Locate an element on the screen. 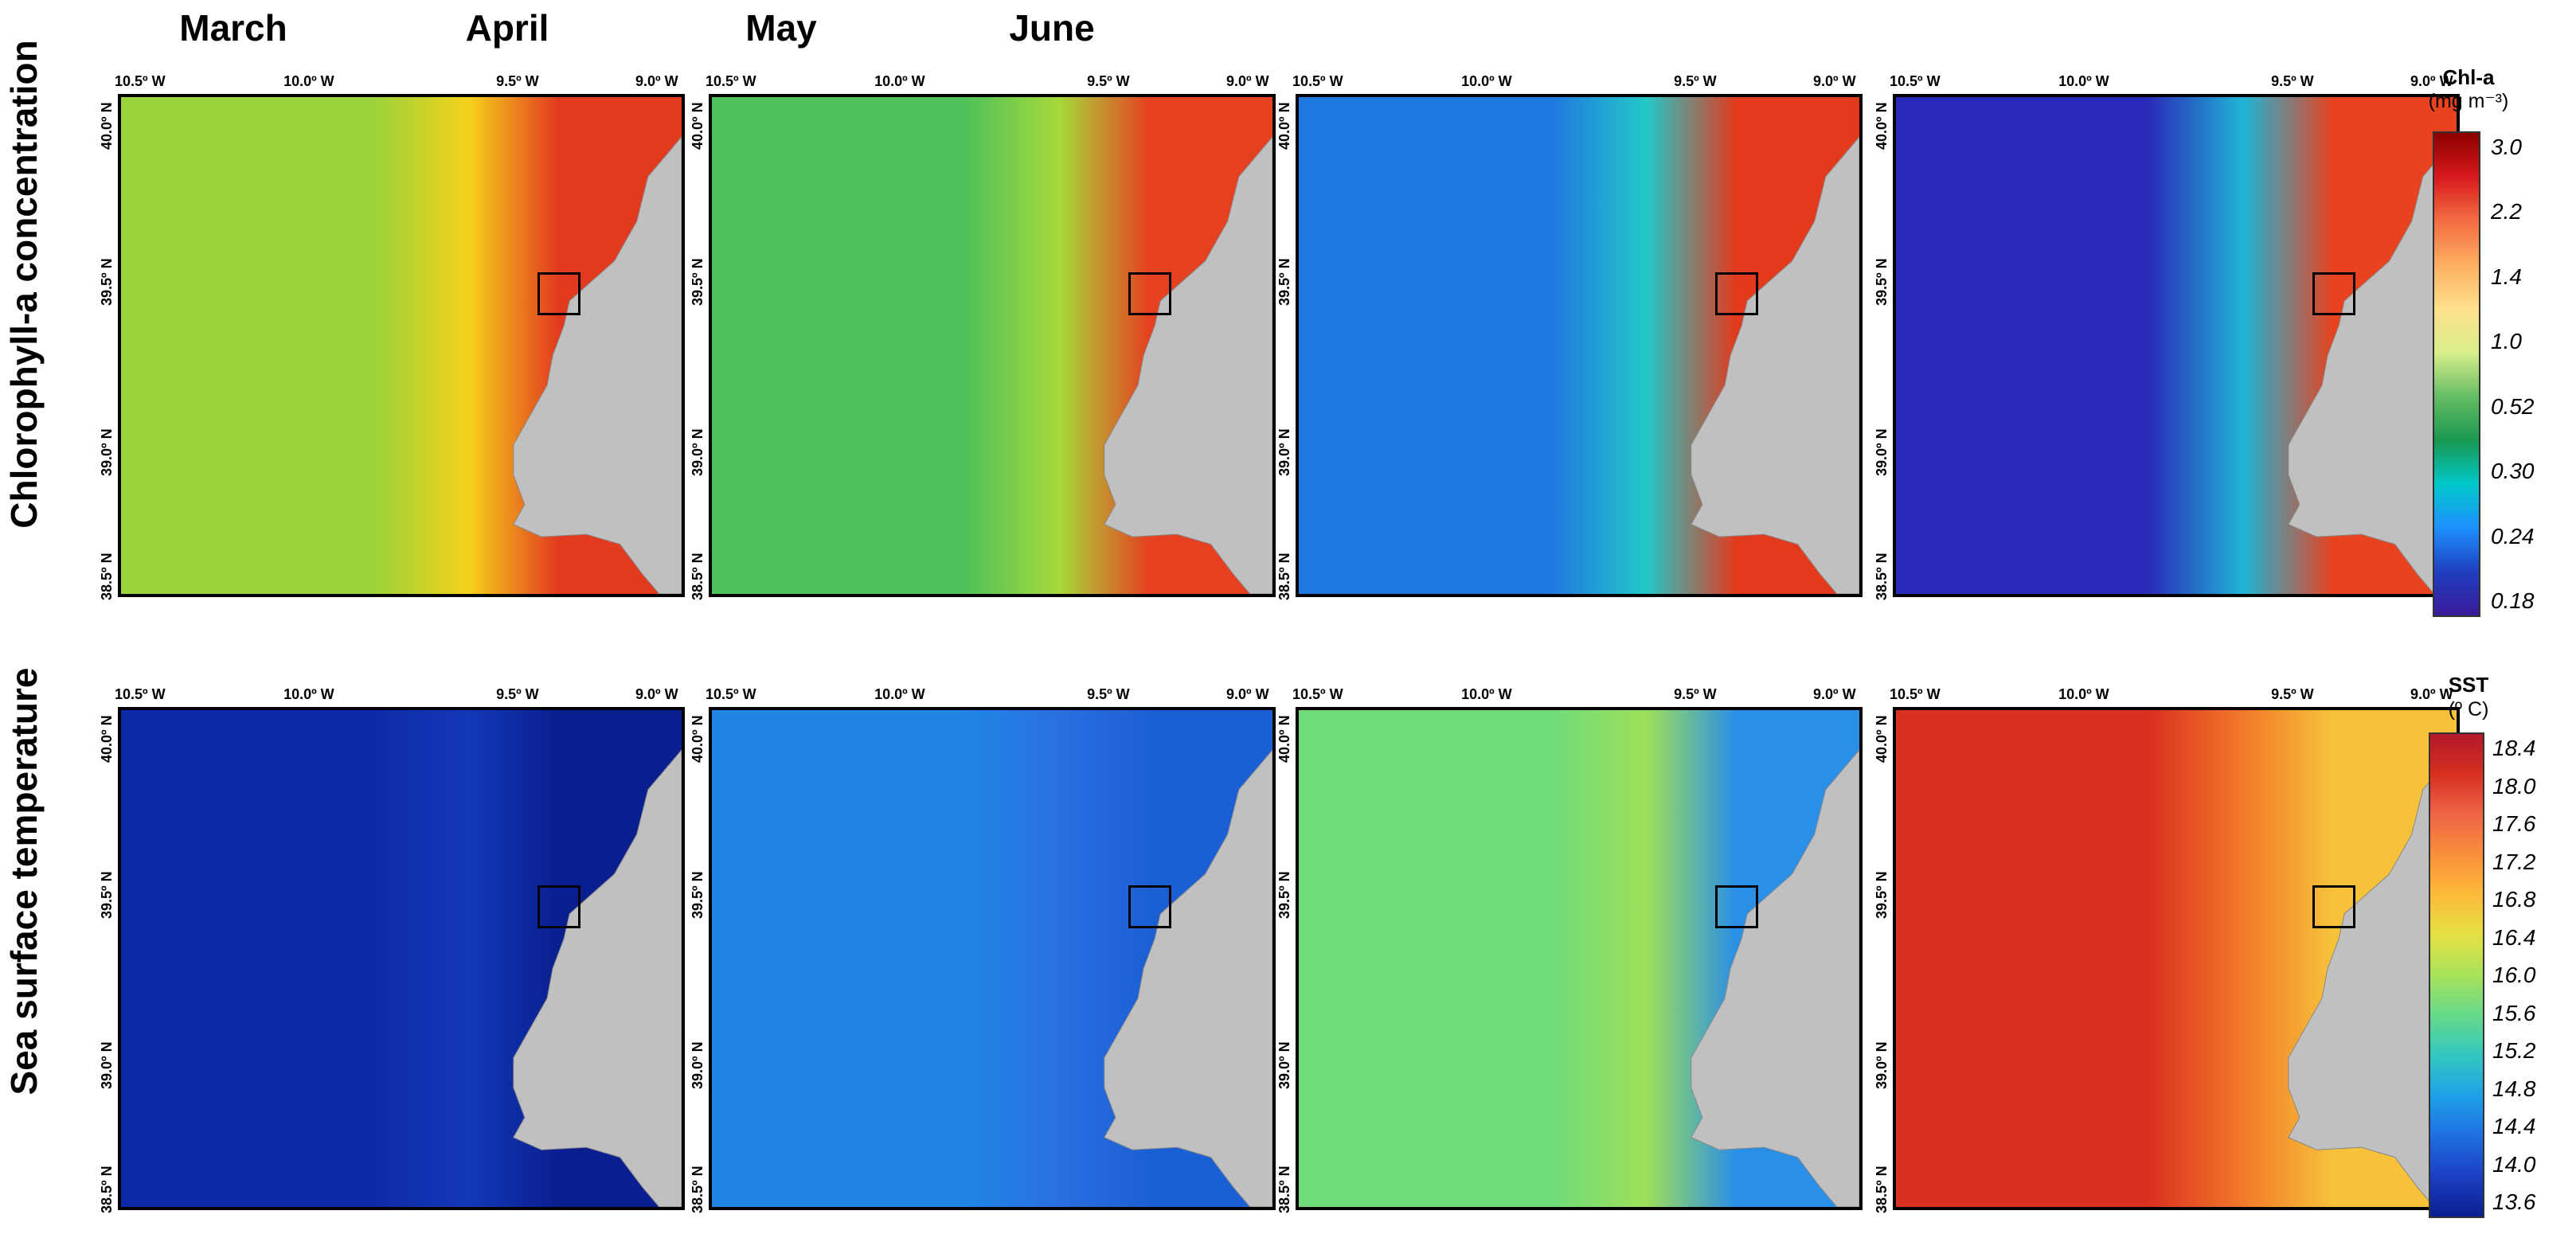 The image size is (2576, 1238). colorbar-tick-label: 15.6 is located at coordinates (2514, 1012).